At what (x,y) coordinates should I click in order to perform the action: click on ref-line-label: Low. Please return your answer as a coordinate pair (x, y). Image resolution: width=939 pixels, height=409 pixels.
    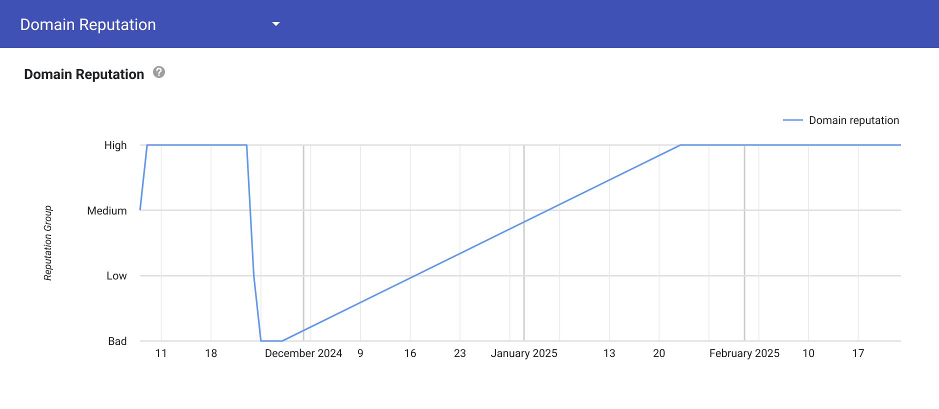
    Looking at the image, I should click on (117, 276).